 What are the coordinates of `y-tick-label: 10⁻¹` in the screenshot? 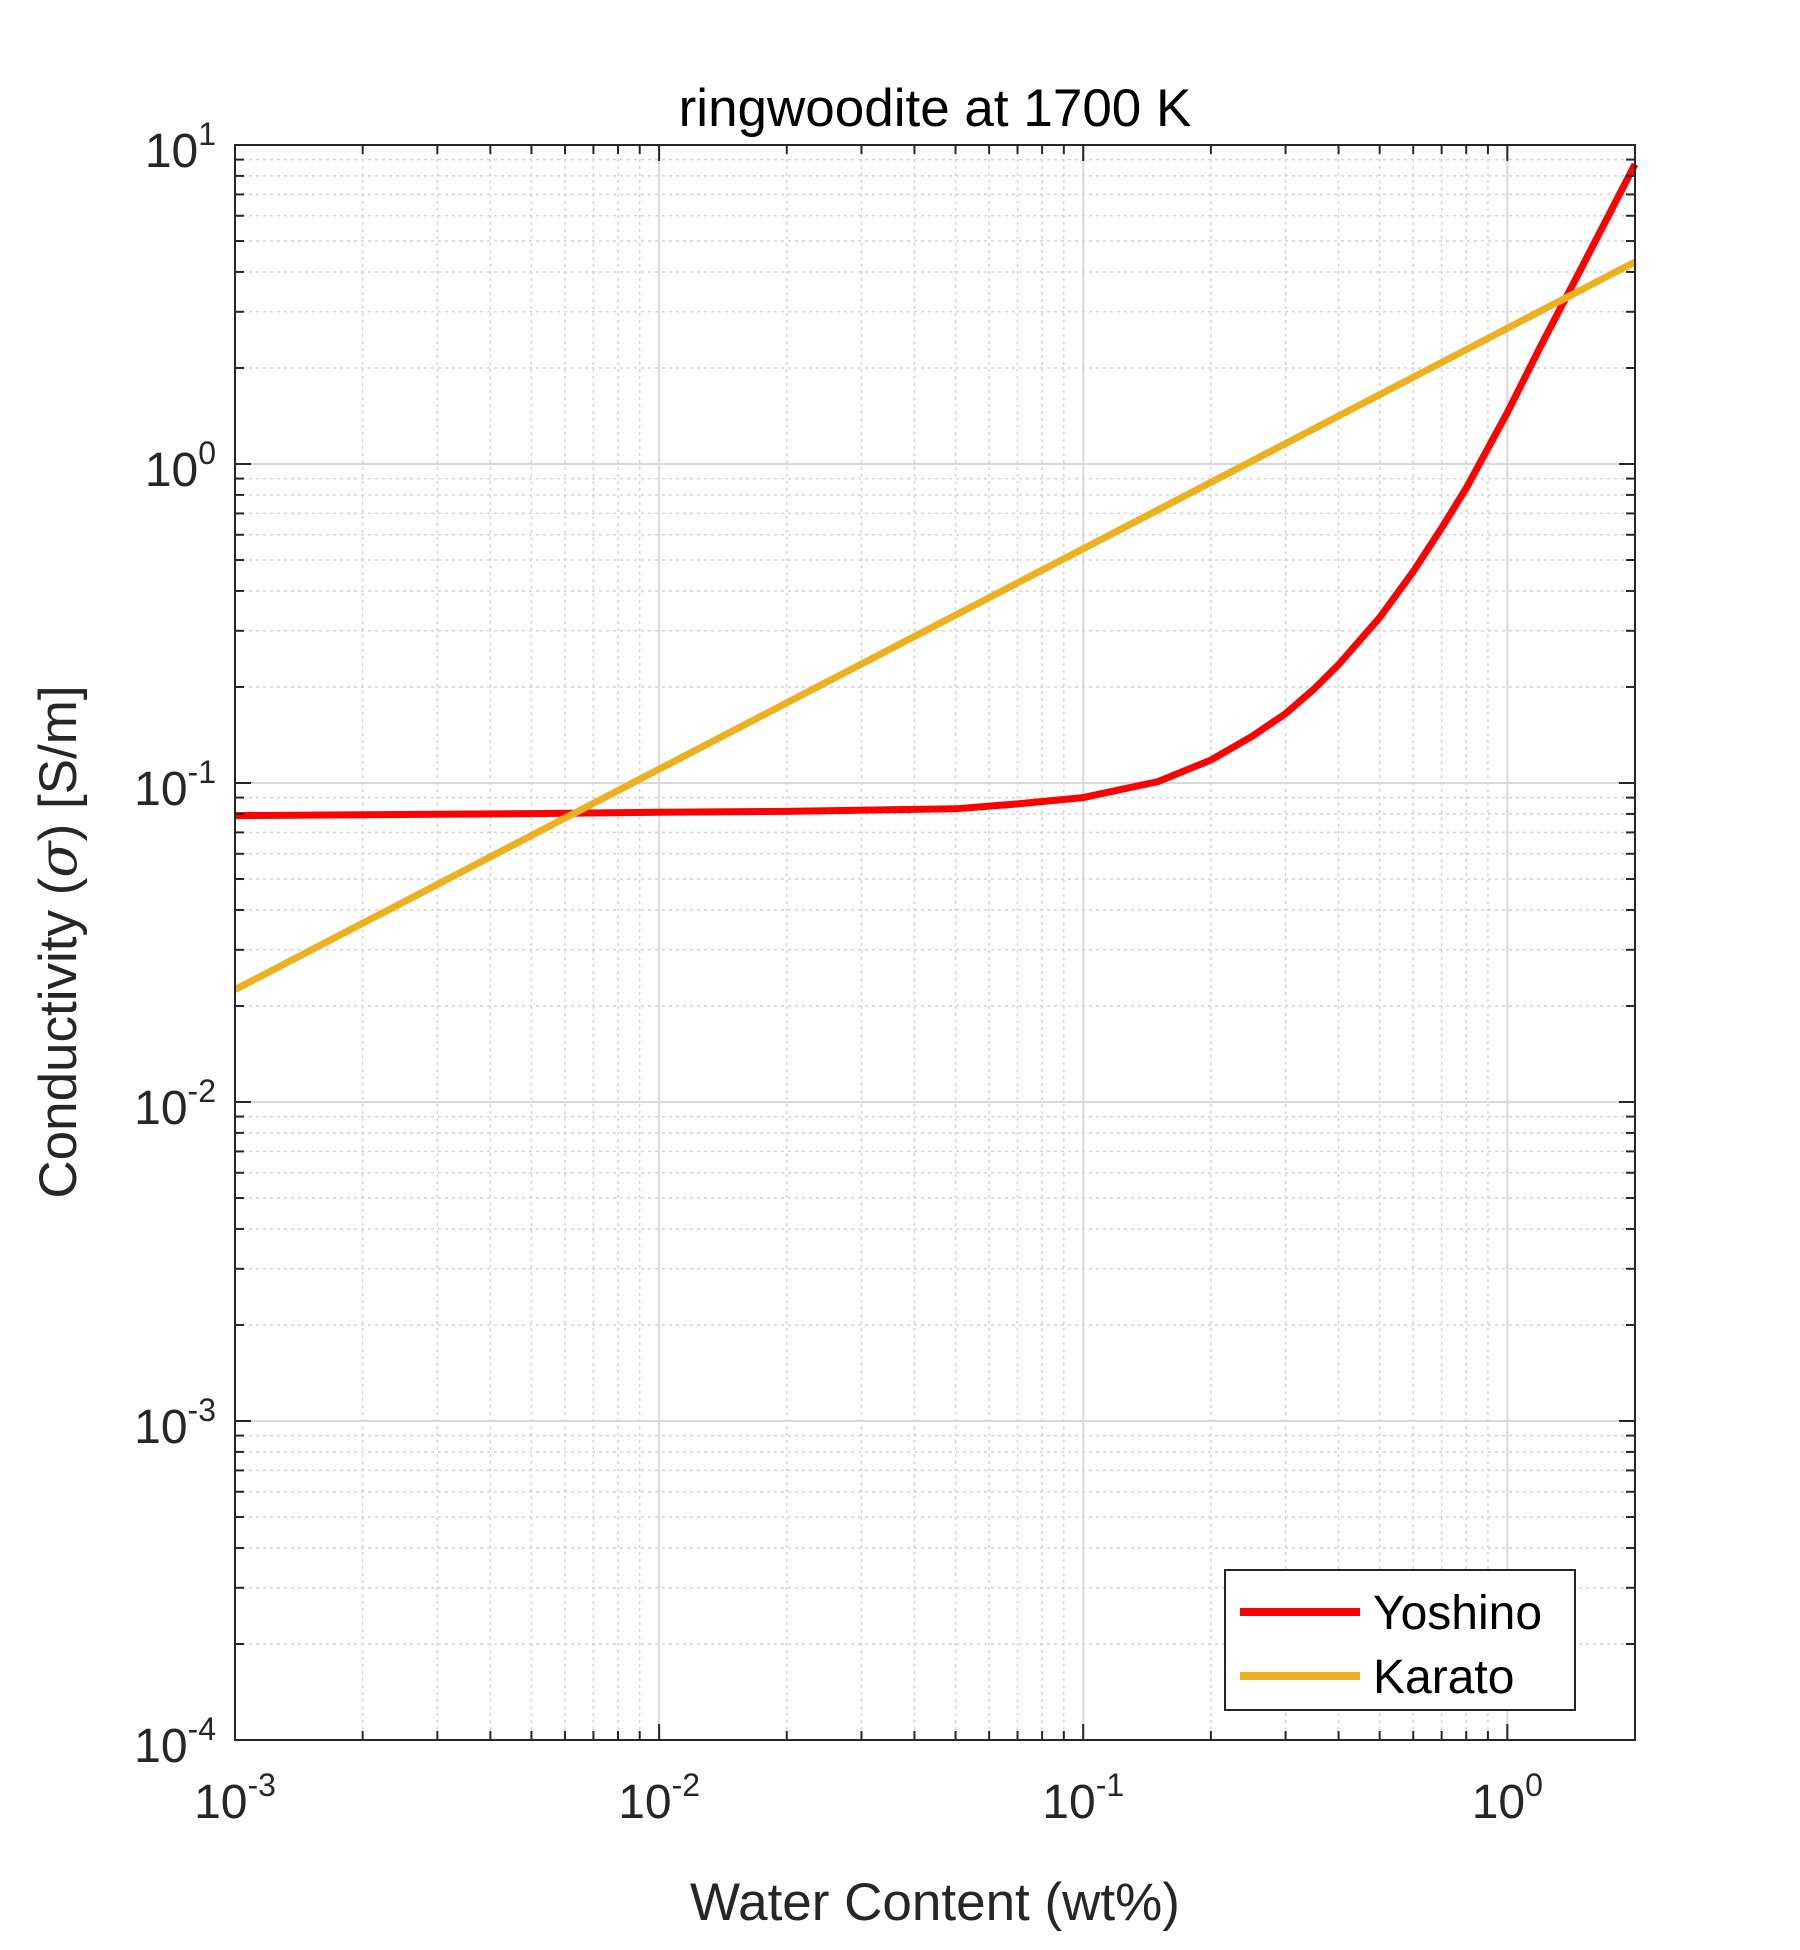 It's located at (175, 785).